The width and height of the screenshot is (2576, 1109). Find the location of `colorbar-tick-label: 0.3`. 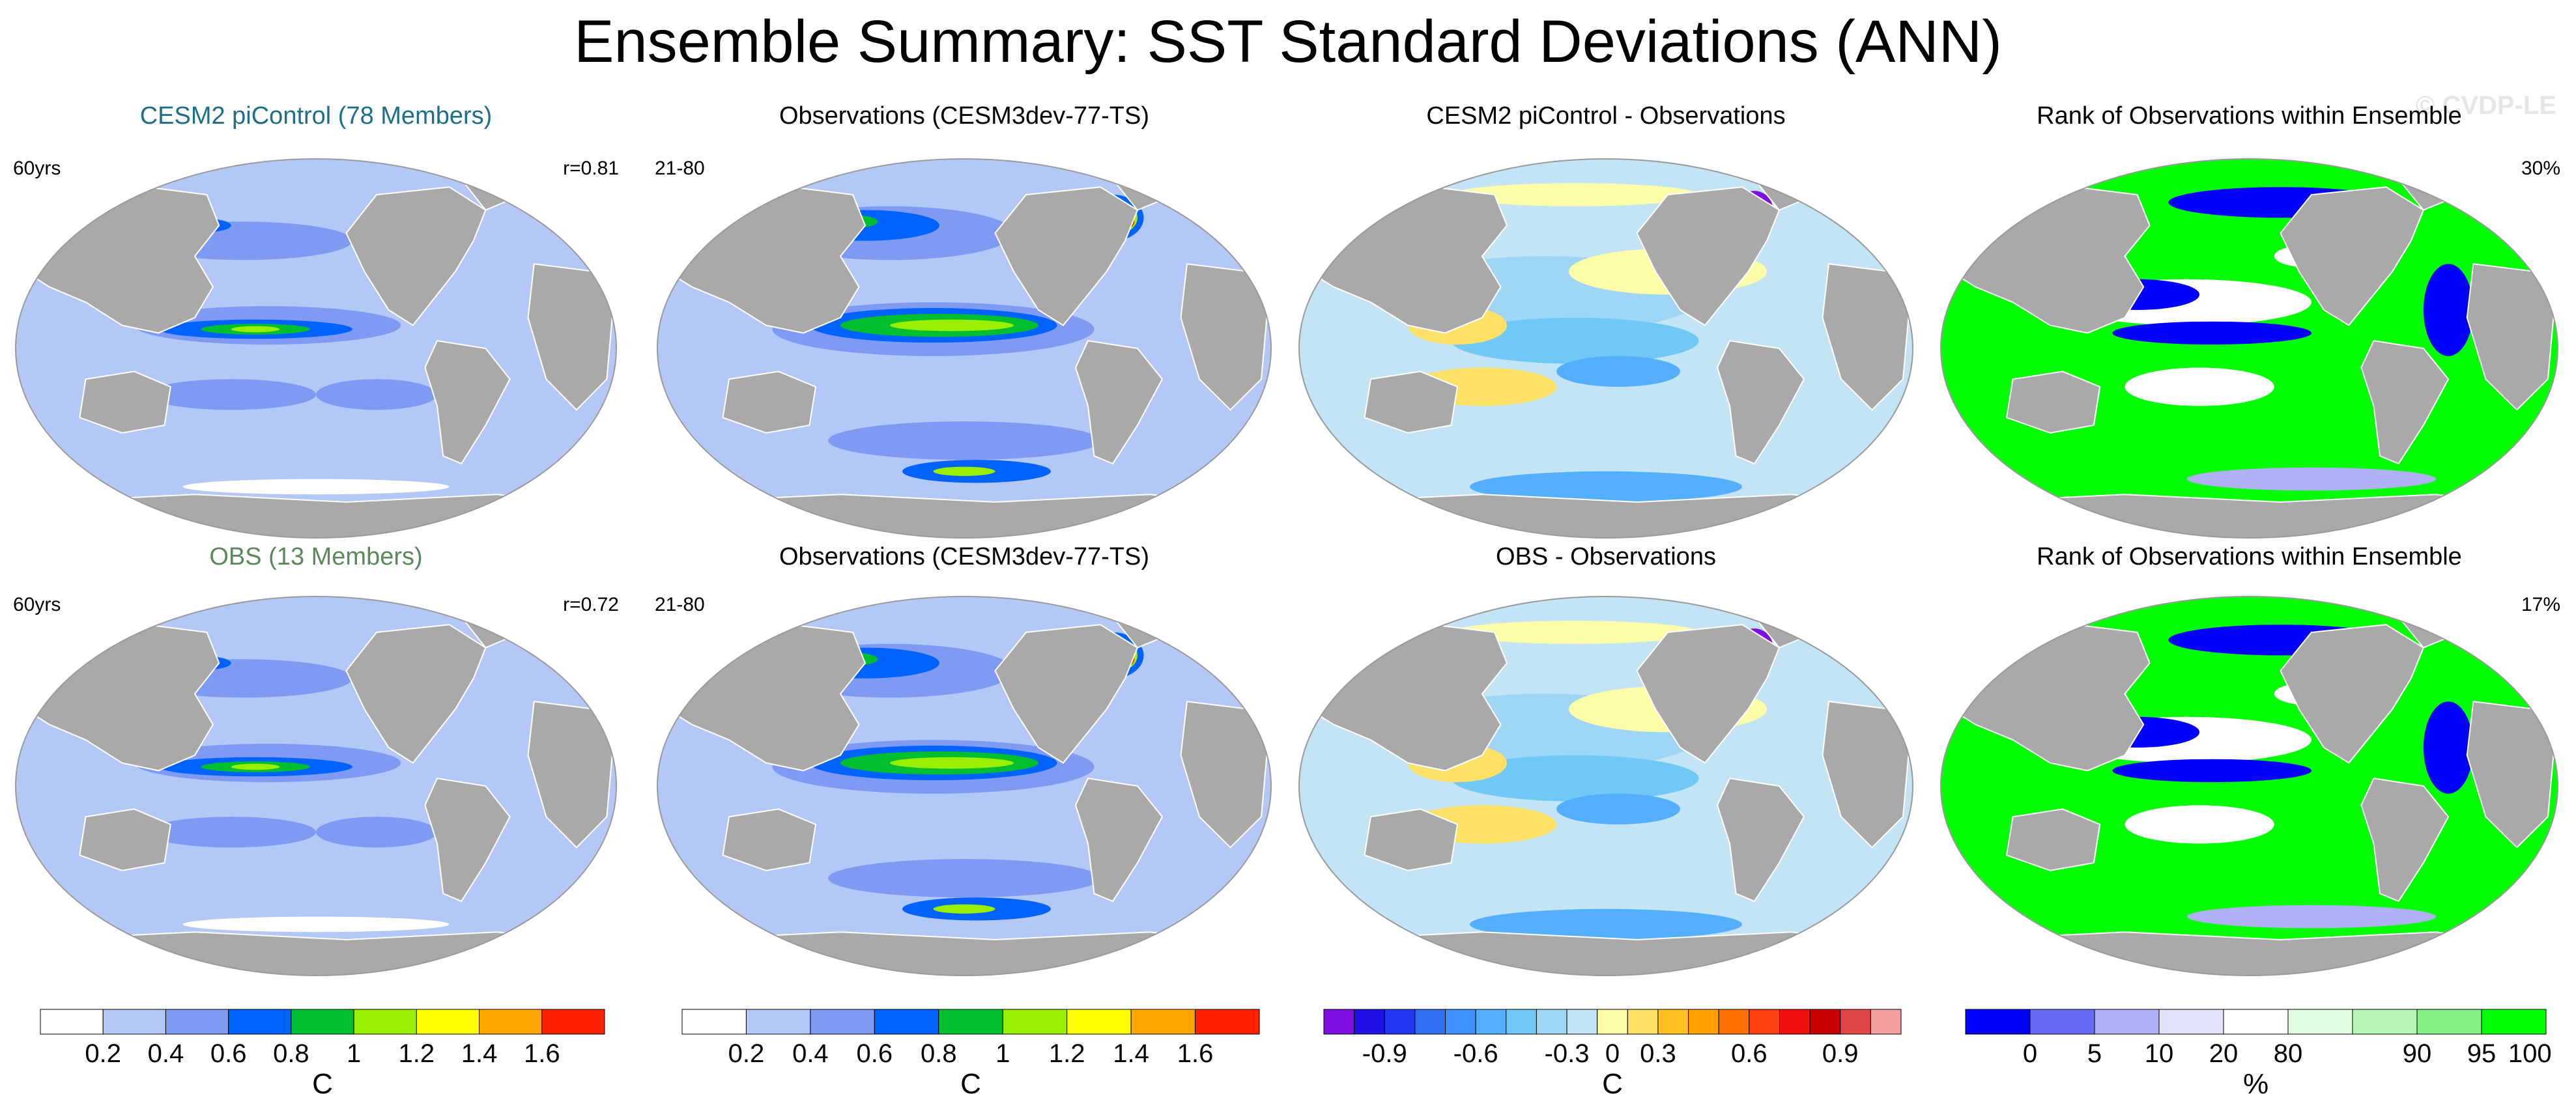

colorbar-tick-label: 0.3 is located at coordinates (1658, 1054).